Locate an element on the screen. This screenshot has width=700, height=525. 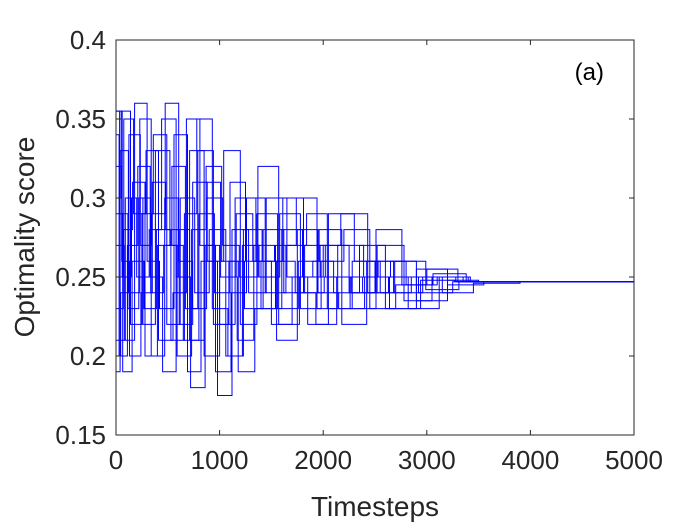
x-tick-label: 2000 is located at coordinates (323, 460).